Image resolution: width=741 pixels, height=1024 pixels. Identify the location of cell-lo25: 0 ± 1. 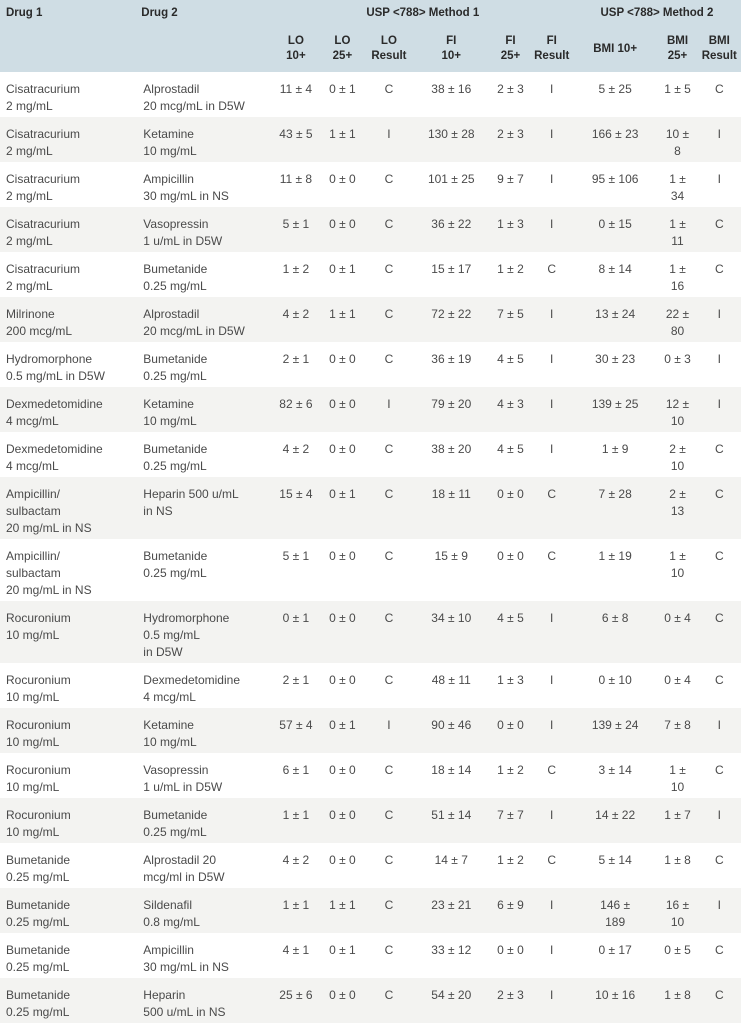
(342, 508).